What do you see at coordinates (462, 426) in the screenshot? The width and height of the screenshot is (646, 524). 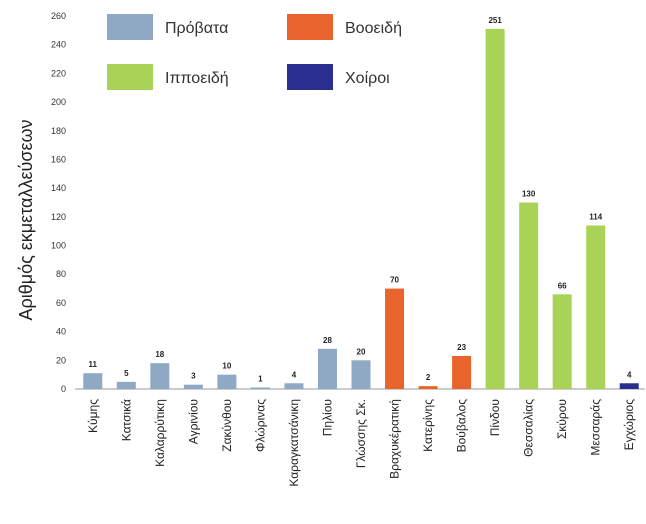 I see `category-label: Βούβαλος` at bounding box center [462, 426].